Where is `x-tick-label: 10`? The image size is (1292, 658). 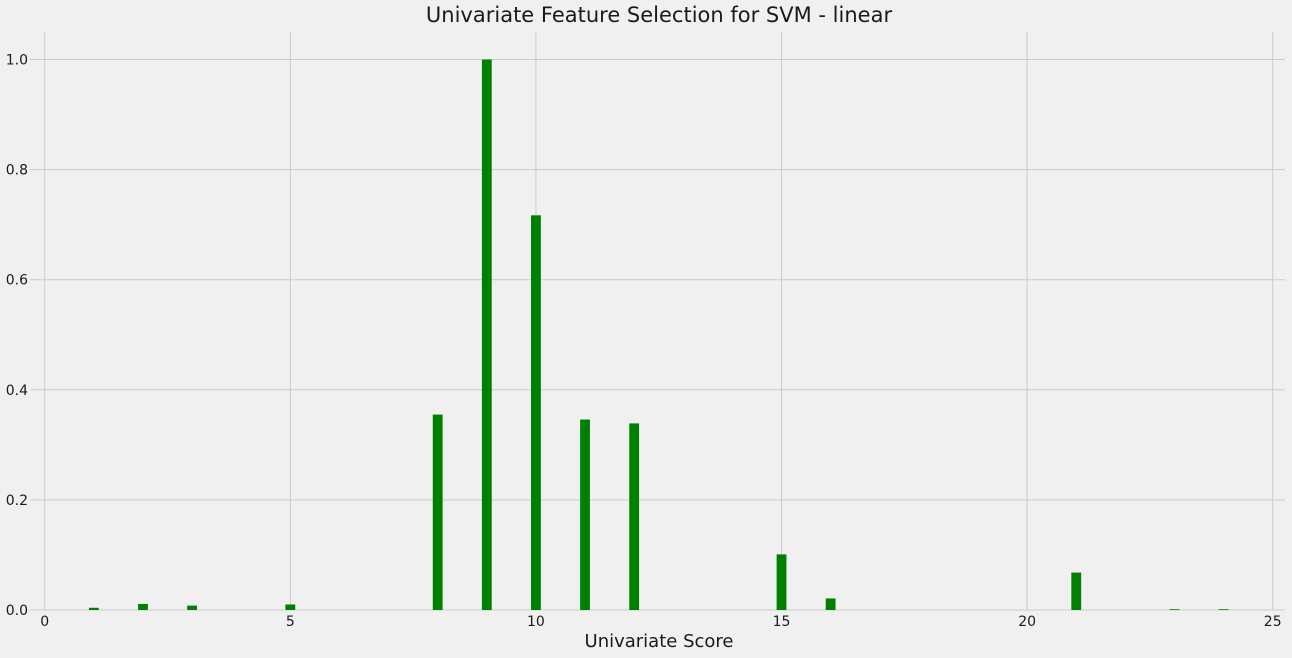
x-tick-label: 10 is located at coordinates (536, 622).